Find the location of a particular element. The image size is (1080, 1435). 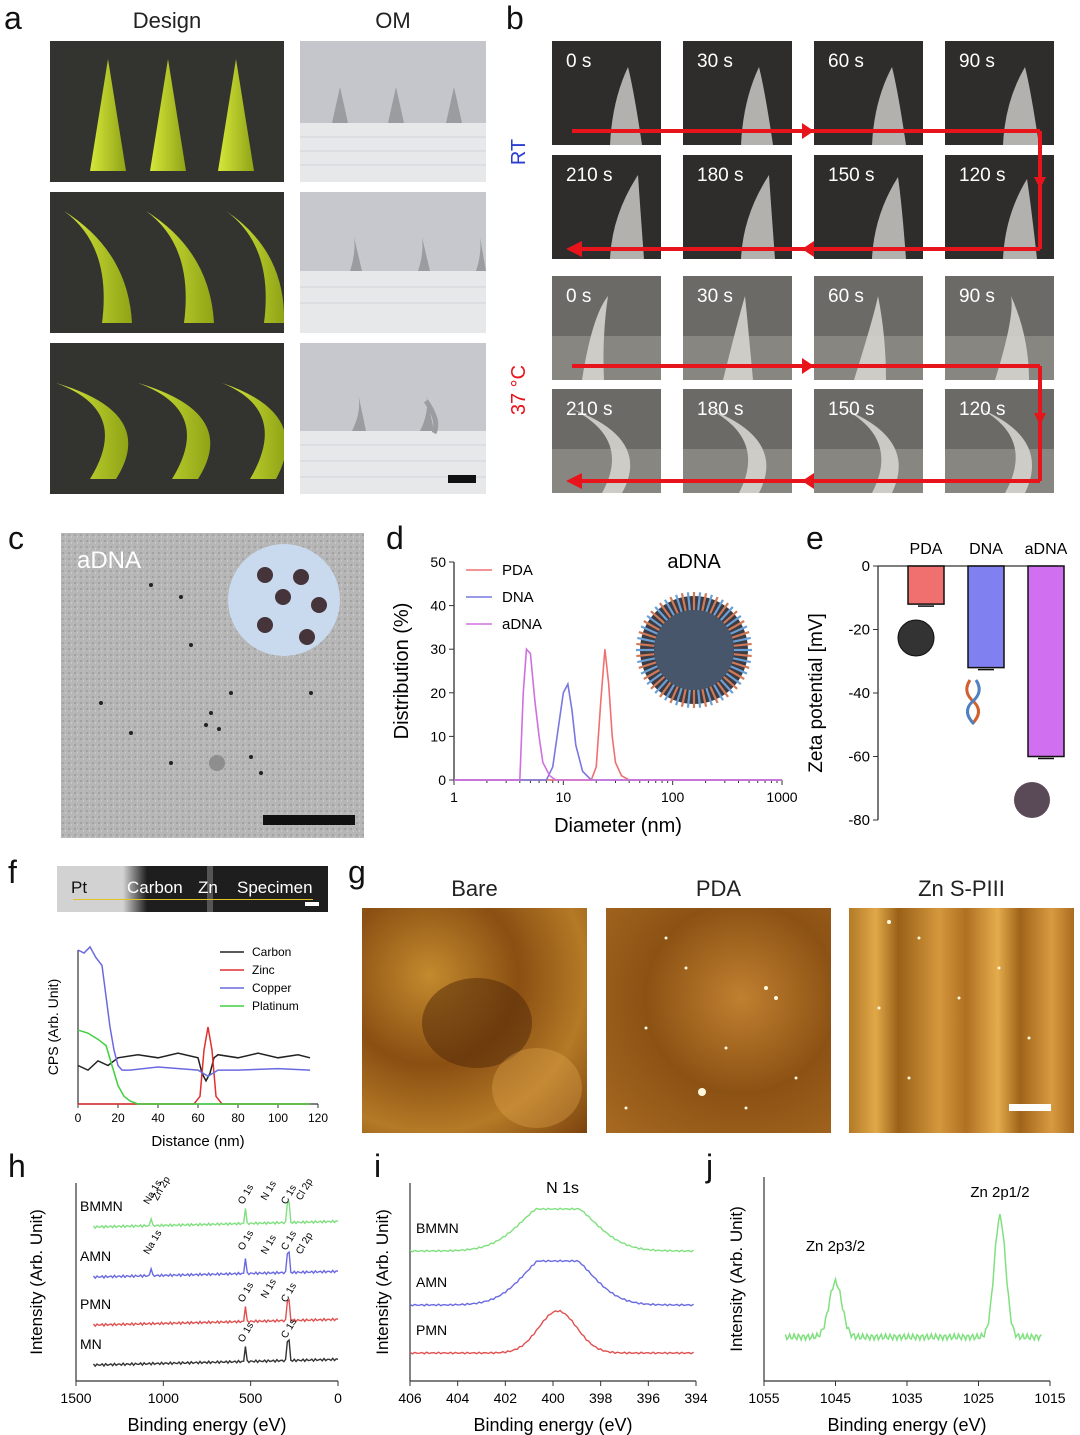

series-label: AMN is located at coordinates (431, 1282).